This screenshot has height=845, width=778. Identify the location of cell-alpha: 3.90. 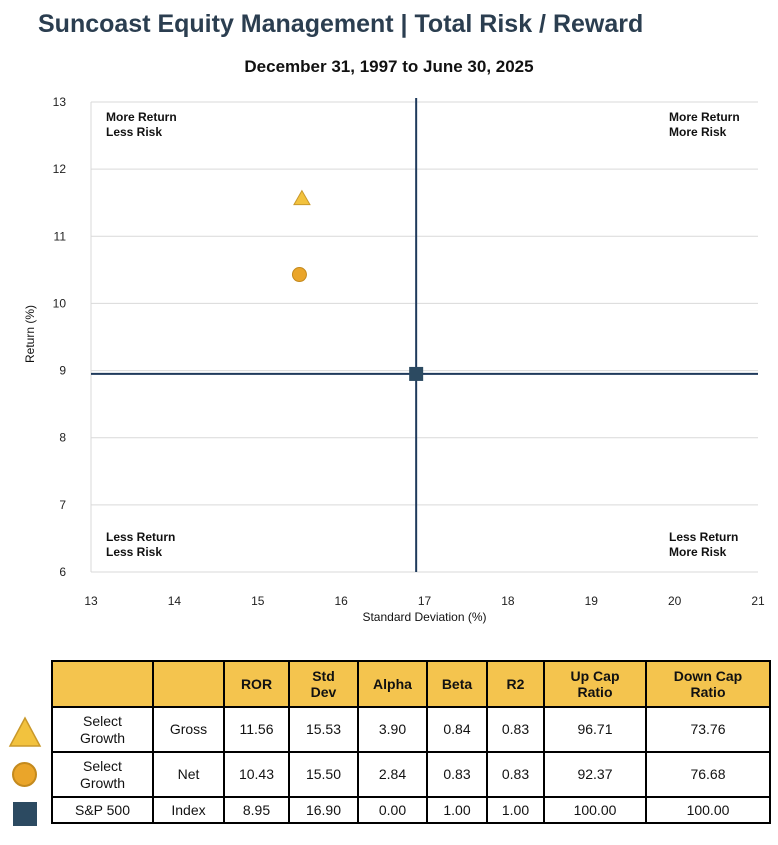
(392, 729).